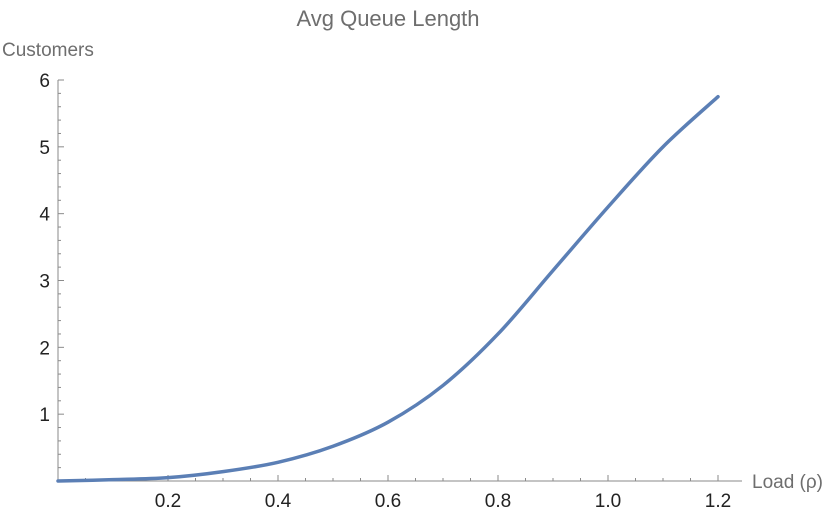  I want to click on y-tick-label: 1, so click(44, 415).